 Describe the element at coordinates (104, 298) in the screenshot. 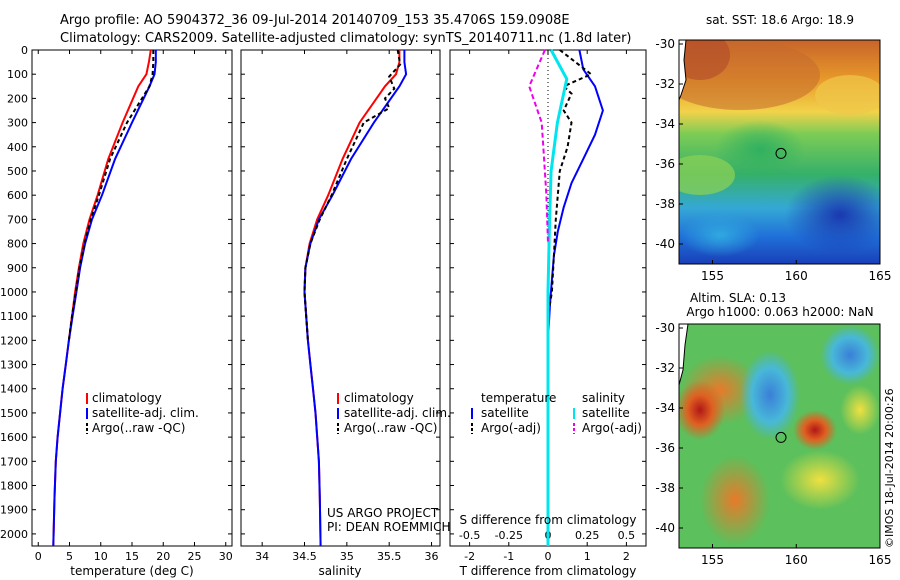

I see `temperature-series` at that location.